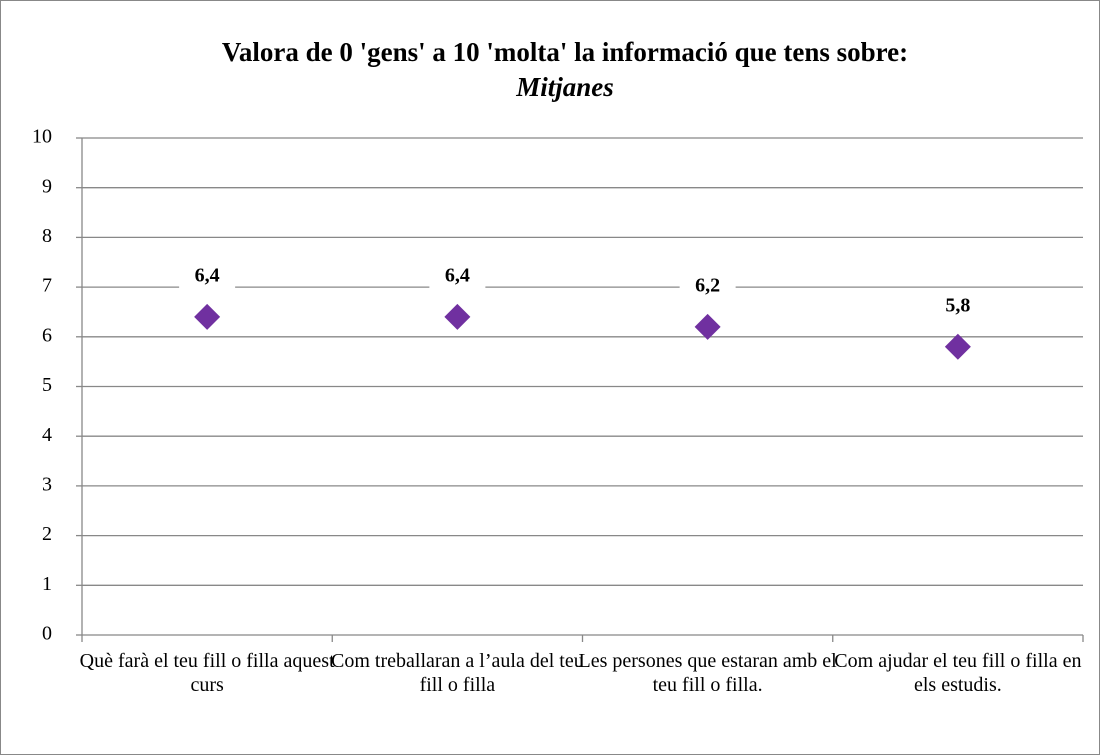 The image size is (1101, 756). What do you see at coordinates (47, 634) in the screenshot?
I see `y-tick-label: 0` at bounding box center [47, 634].